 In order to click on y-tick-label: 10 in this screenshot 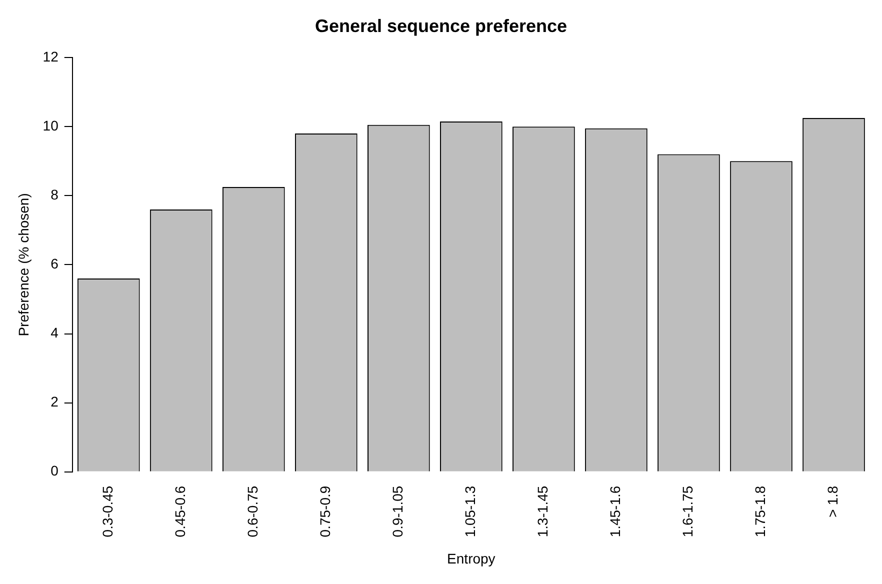, I will do `click(50, 125)`.